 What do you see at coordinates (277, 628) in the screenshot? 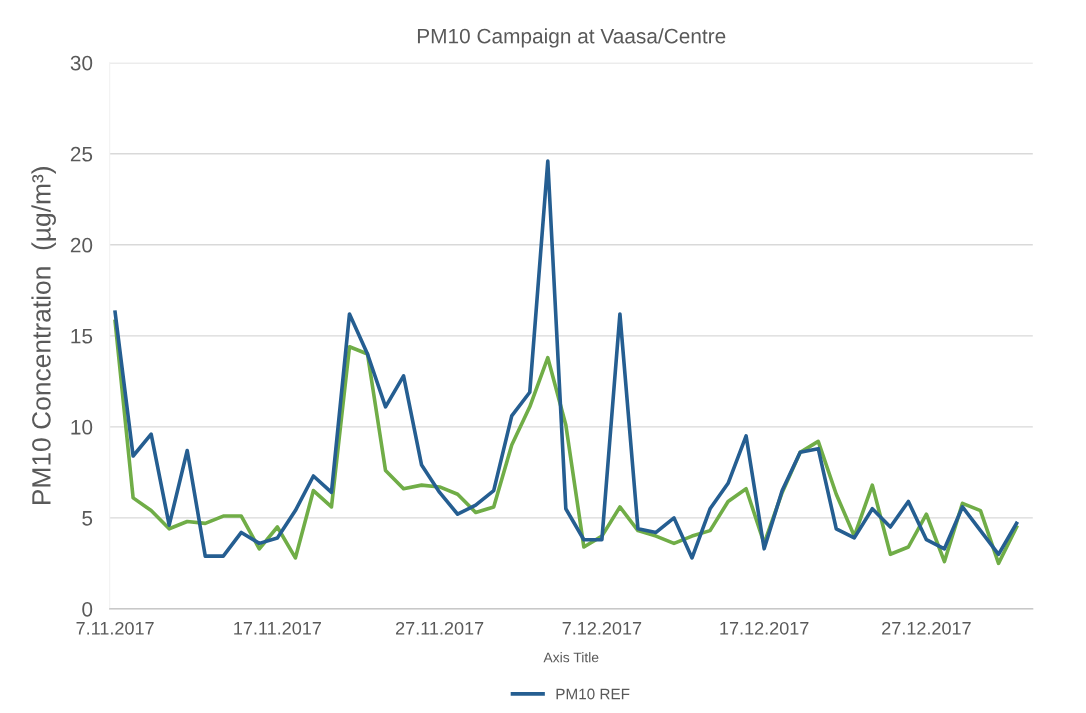
I see `x-tick-label: 17.11.2017` at bounding box center [277, 628].